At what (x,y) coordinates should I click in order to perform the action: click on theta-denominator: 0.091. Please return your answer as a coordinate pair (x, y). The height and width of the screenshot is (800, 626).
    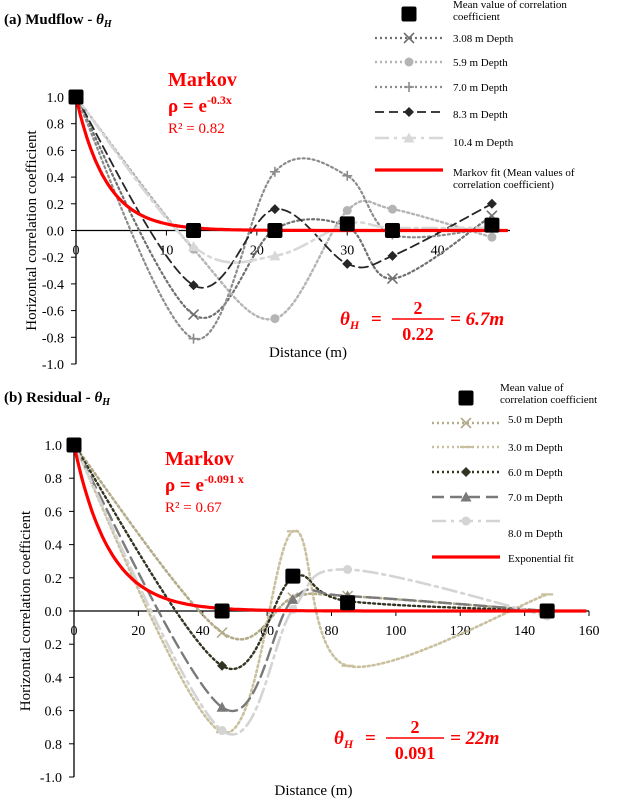
    Looking at the image, I should click on (415, 753).